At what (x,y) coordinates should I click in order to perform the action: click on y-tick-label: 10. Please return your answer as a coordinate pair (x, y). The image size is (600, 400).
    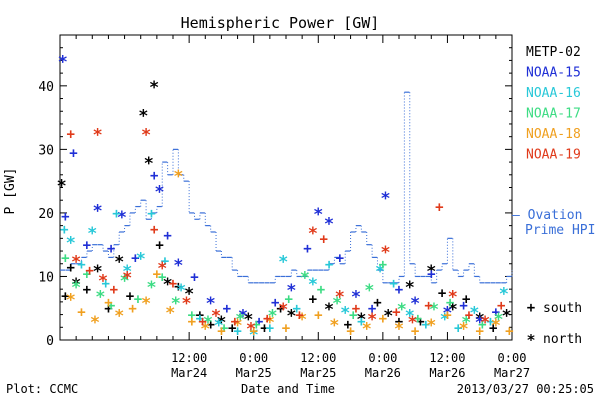
    Looking at the image, I should click on (46, 277).